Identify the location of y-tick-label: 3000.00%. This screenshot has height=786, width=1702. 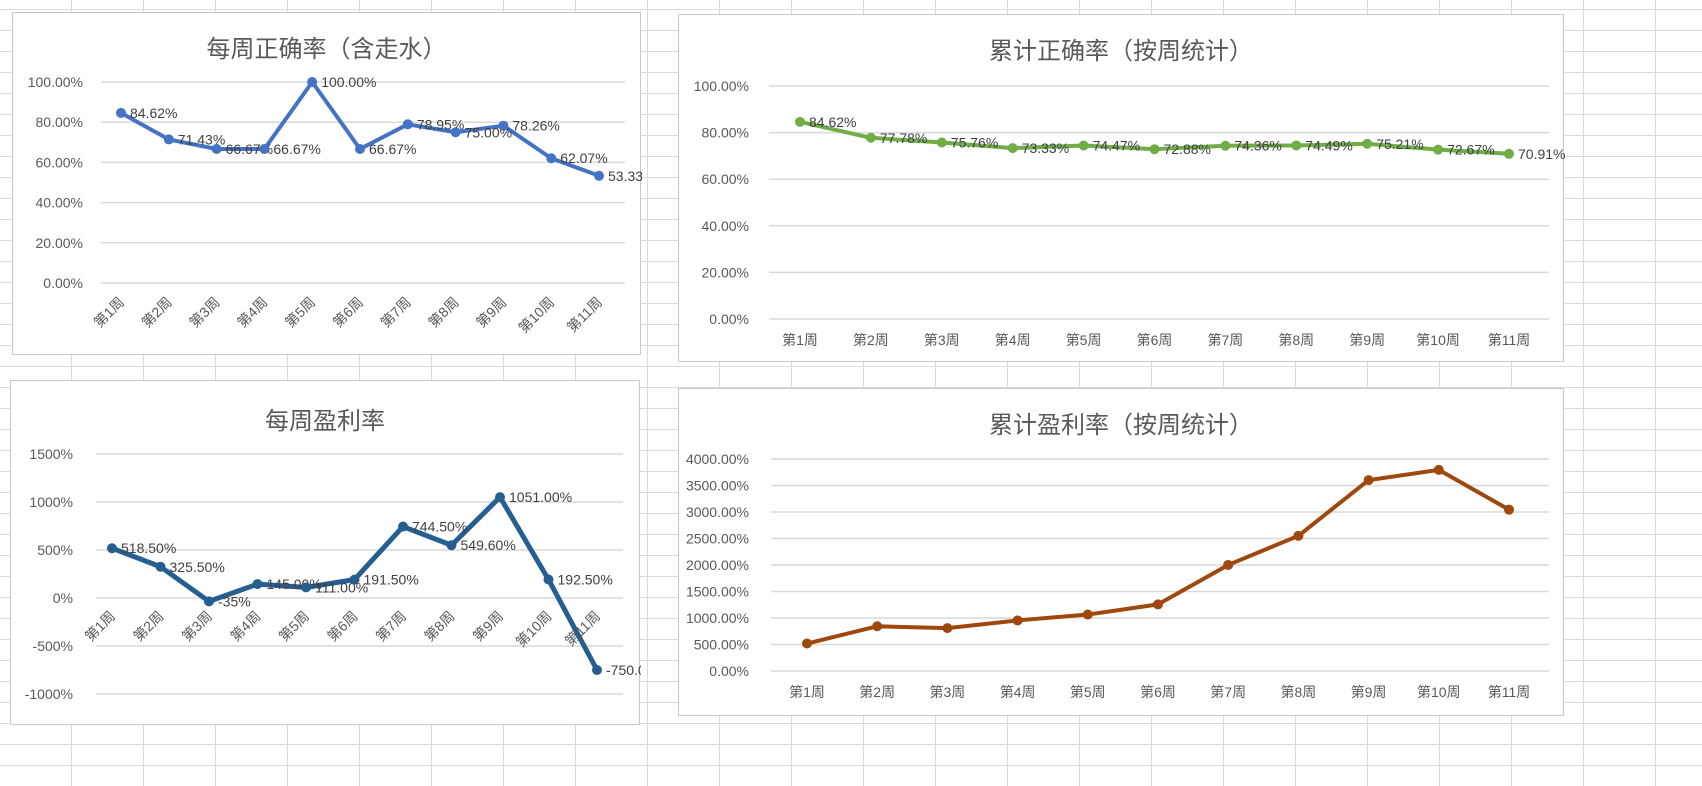
(717, 512).